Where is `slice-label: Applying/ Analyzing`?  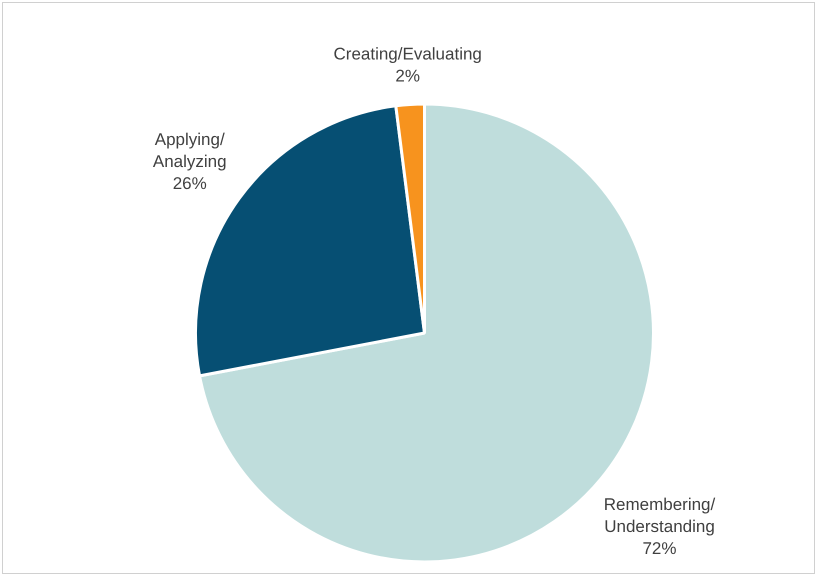 slice-label: Applying/ Analyzing is located at coordinates (189, 151).